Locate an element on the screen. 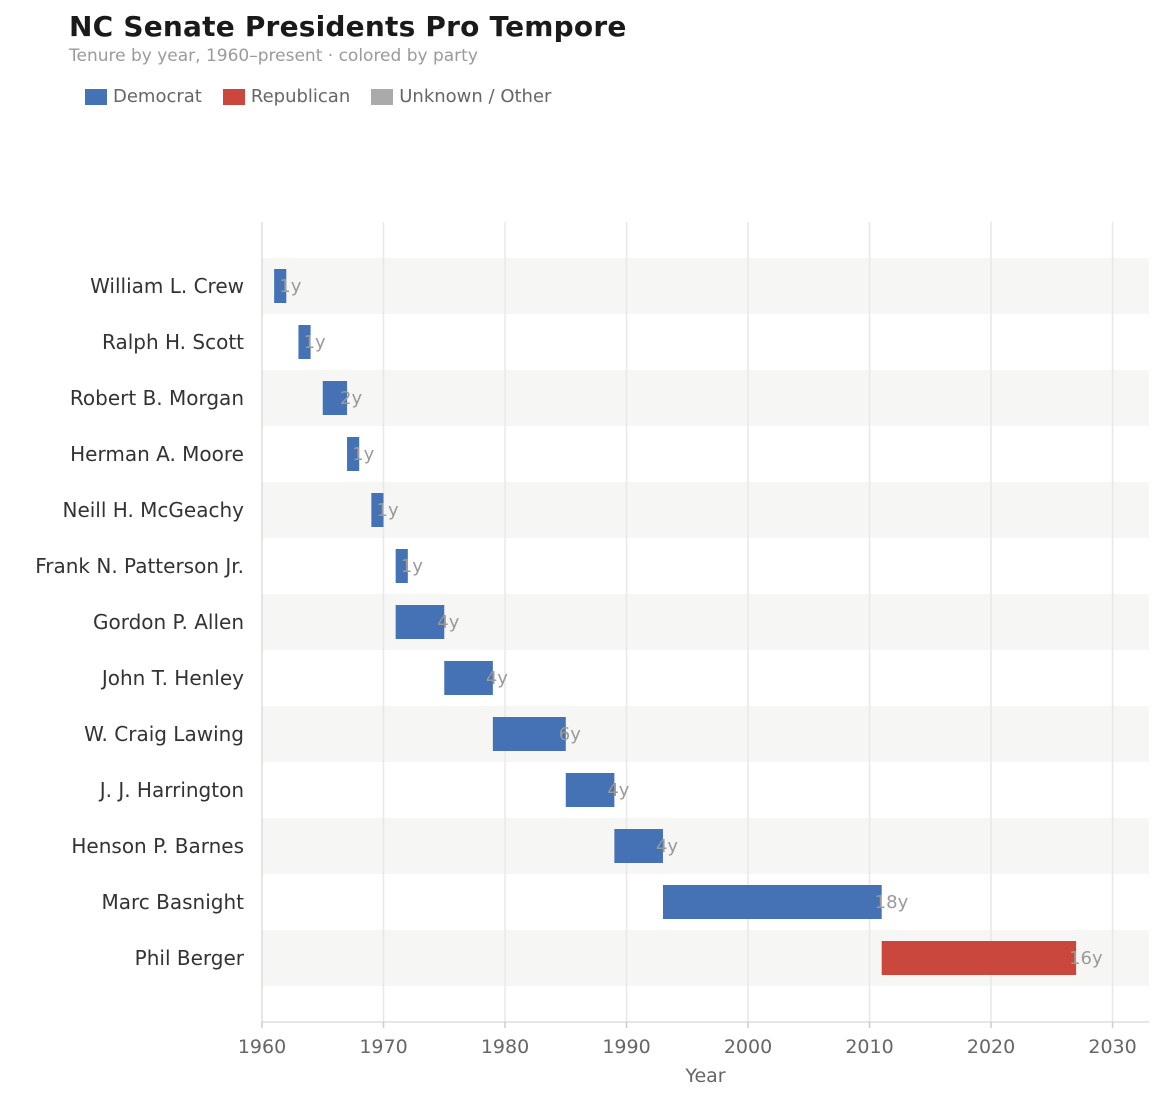 The image size is (1164, 1102). x-tick-label: 1990 is located at coordinates (626, 1047).